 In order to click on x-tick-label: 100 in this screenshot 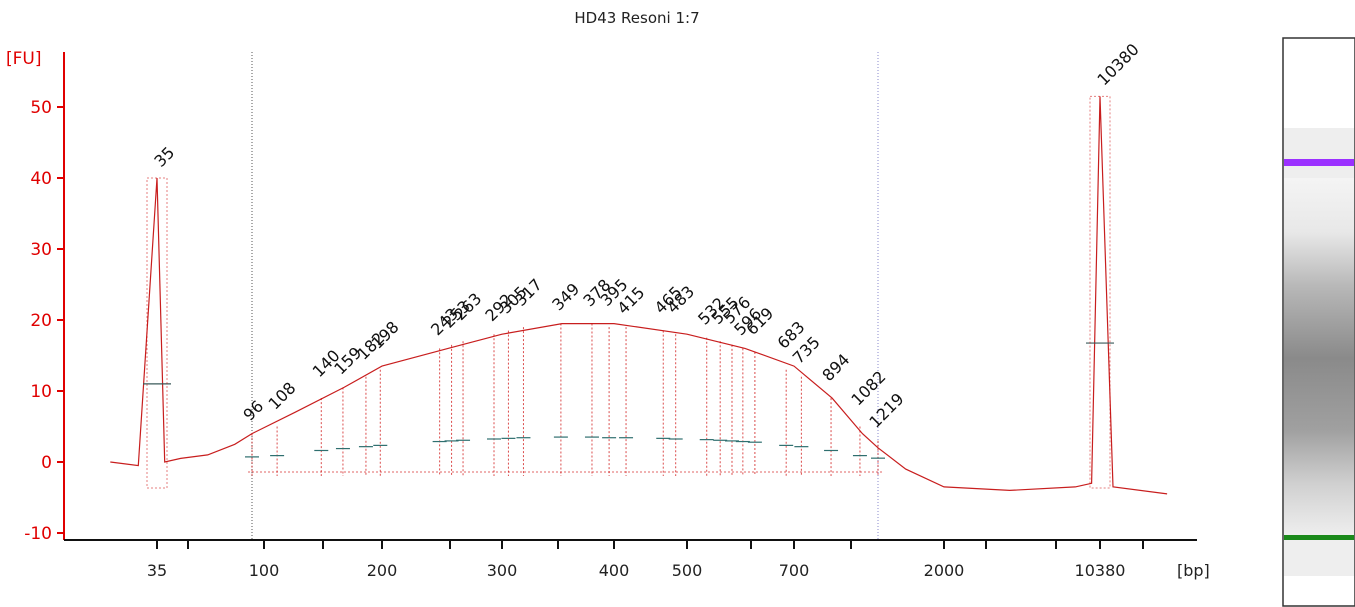, I will do `click(264, 570)`.